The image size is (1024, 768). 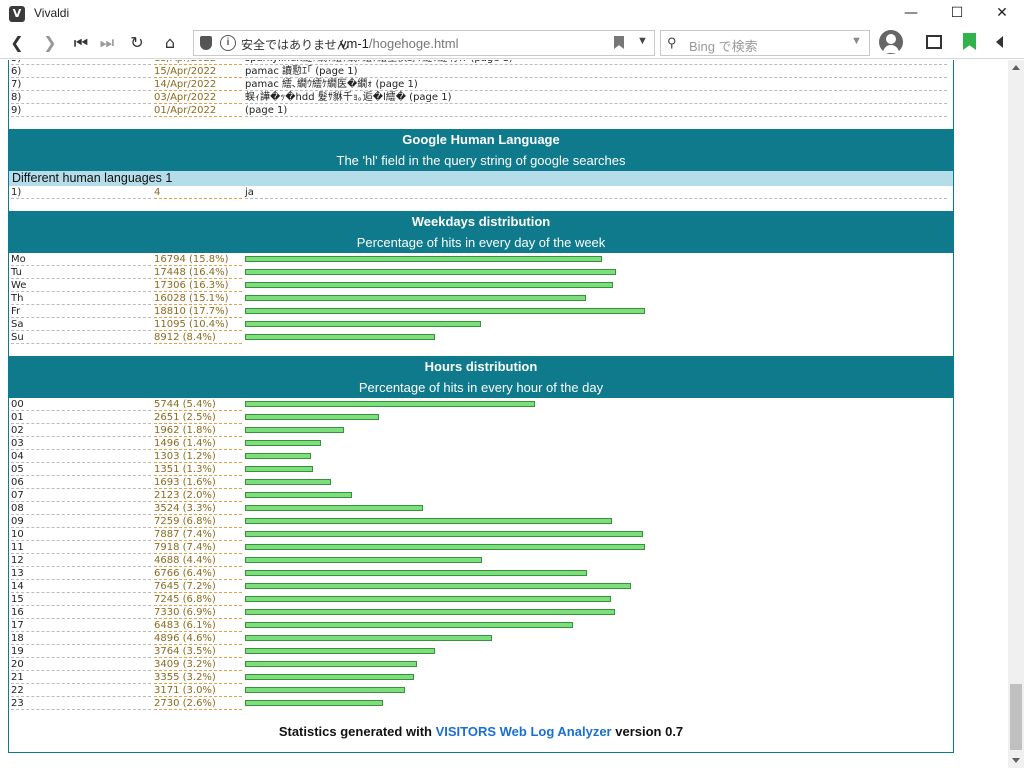 I want to click on chart-row: 00 5744 (5.4%), so click(x=481, y=404).